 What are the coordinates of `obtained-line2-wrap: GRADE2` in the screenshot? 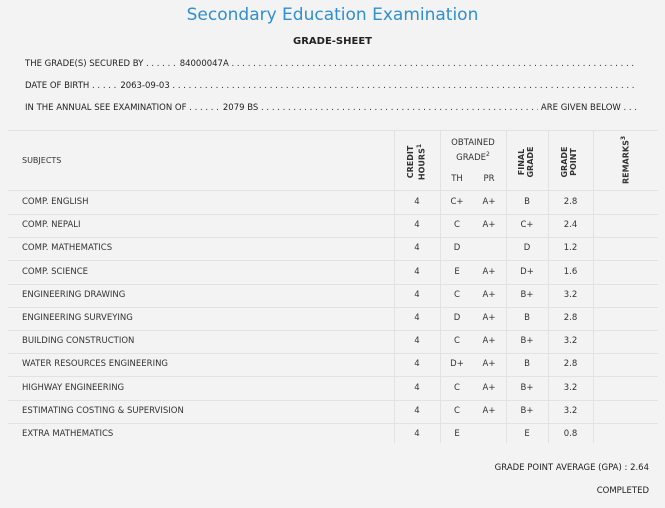 It's located at (473, 156).